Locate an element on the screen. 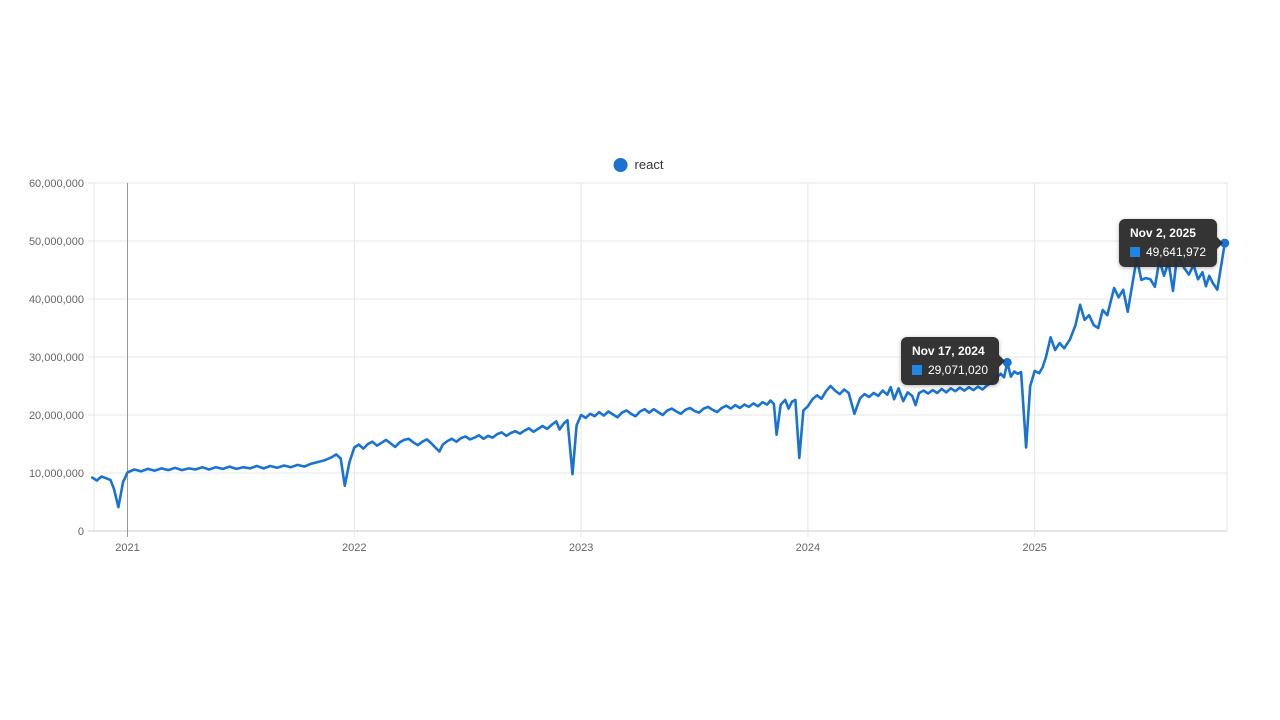 The height and width of the screenshot is (720, 1280). tooltip-date: Nov 17, 2024 is located at coordinates (948, 351).